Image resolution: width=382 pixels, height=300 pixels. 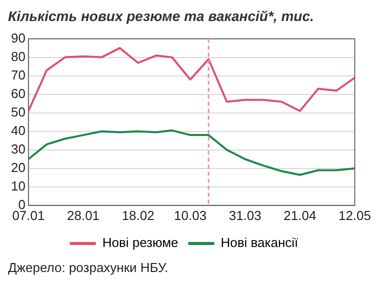 What do you see at coordinates (18, 167) in the screenshot?
I see `y-tick-label: 20` at bounding box center [18, 167].